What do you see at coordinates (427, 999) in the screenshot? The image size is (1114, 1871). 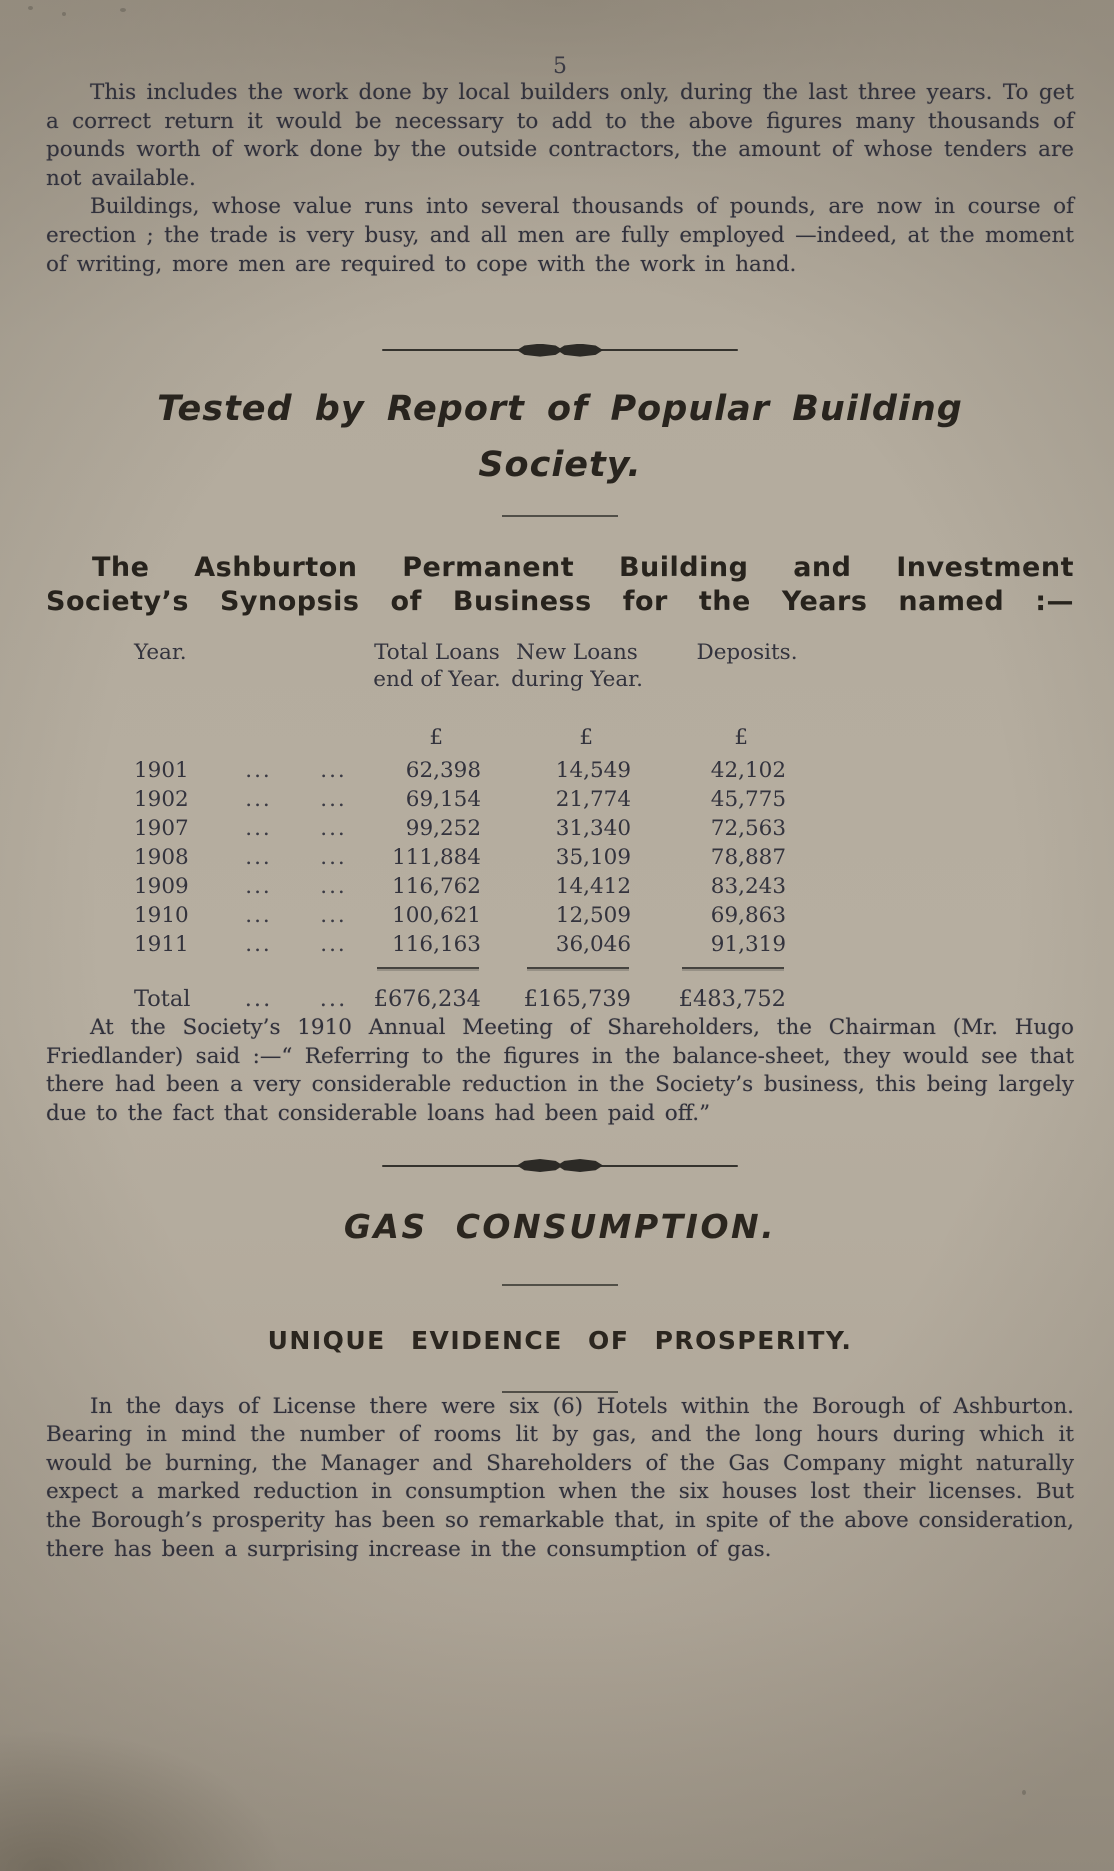 I see `total-loans-sum: £676,234` at bounding box center [427, 999].